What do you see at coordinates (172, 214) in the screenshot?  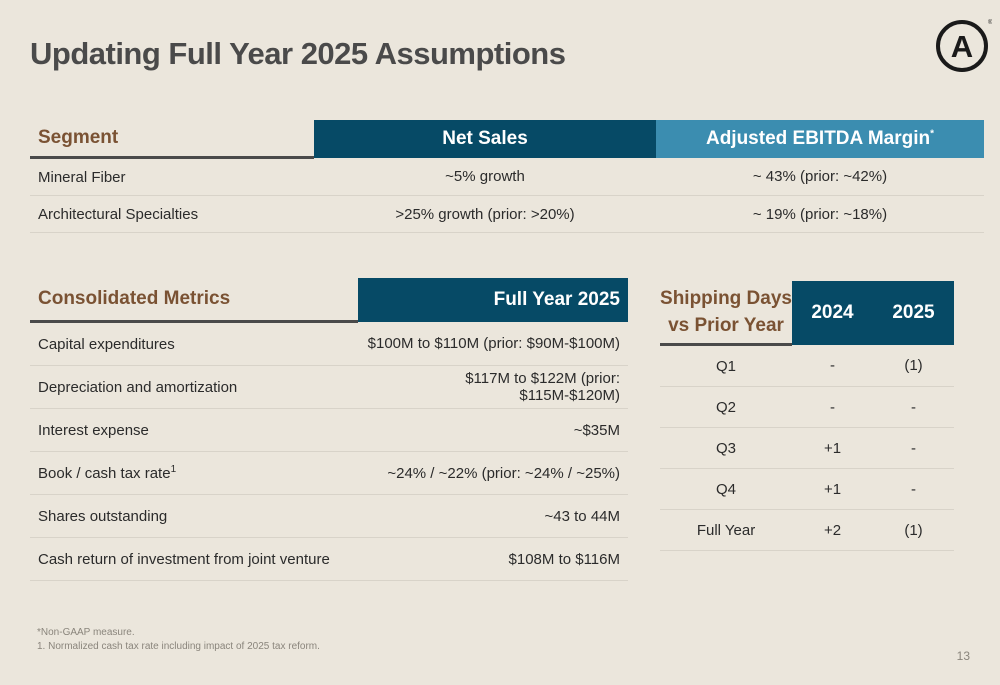 I see `segment-name: Architectural Specialties` at bounding box center [172, 214].